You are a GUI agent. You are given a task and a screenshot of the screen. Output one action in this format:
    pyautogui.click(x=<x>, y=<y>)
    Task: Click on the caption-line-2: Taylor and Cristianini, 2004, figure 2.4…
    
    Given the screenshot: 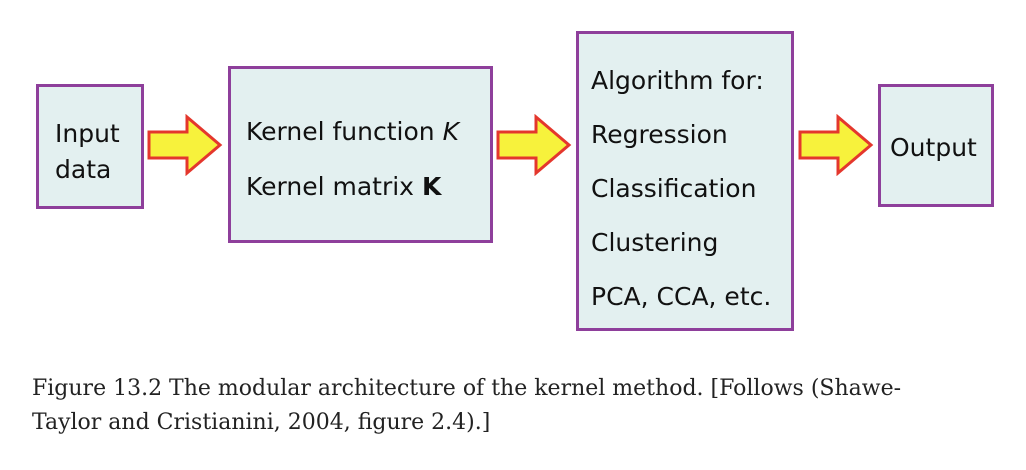 What is the action you would take?
    pyautogui.click(x=261, y=422)
    